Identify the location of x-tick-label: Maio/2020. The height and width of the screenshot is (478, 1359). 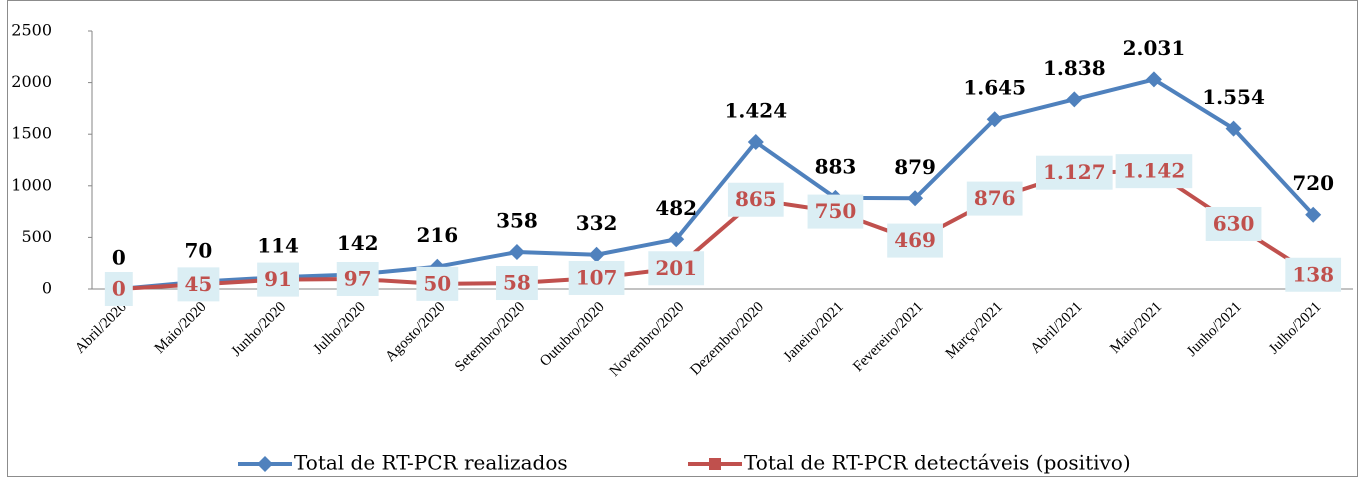
(181, 328).